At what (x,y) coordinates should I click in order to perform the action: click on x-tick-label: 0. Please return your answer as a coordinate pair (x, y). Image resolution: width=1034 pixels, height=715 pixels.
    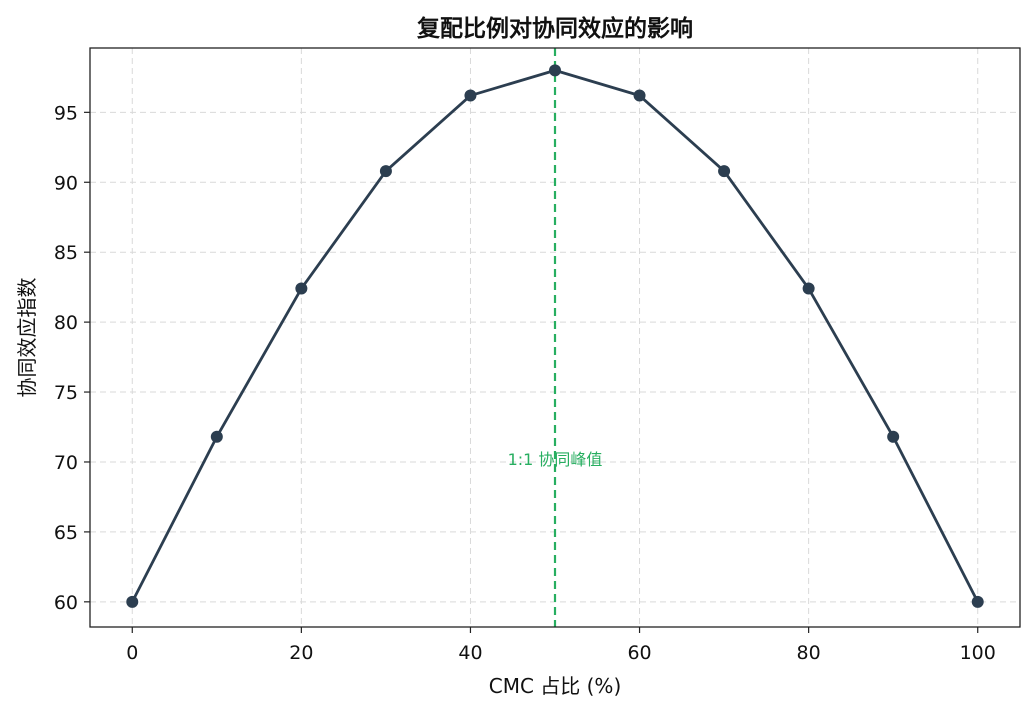
    Looking at the image, I should click on (132, 653).